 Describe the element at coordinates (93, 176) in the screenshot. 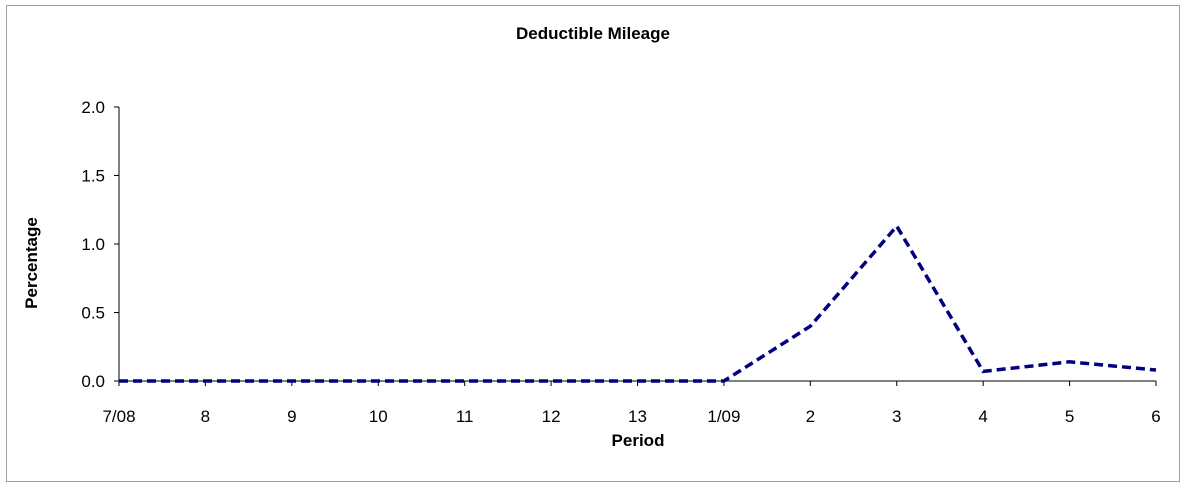

I see `y-tick-label: 1.5` at that location.